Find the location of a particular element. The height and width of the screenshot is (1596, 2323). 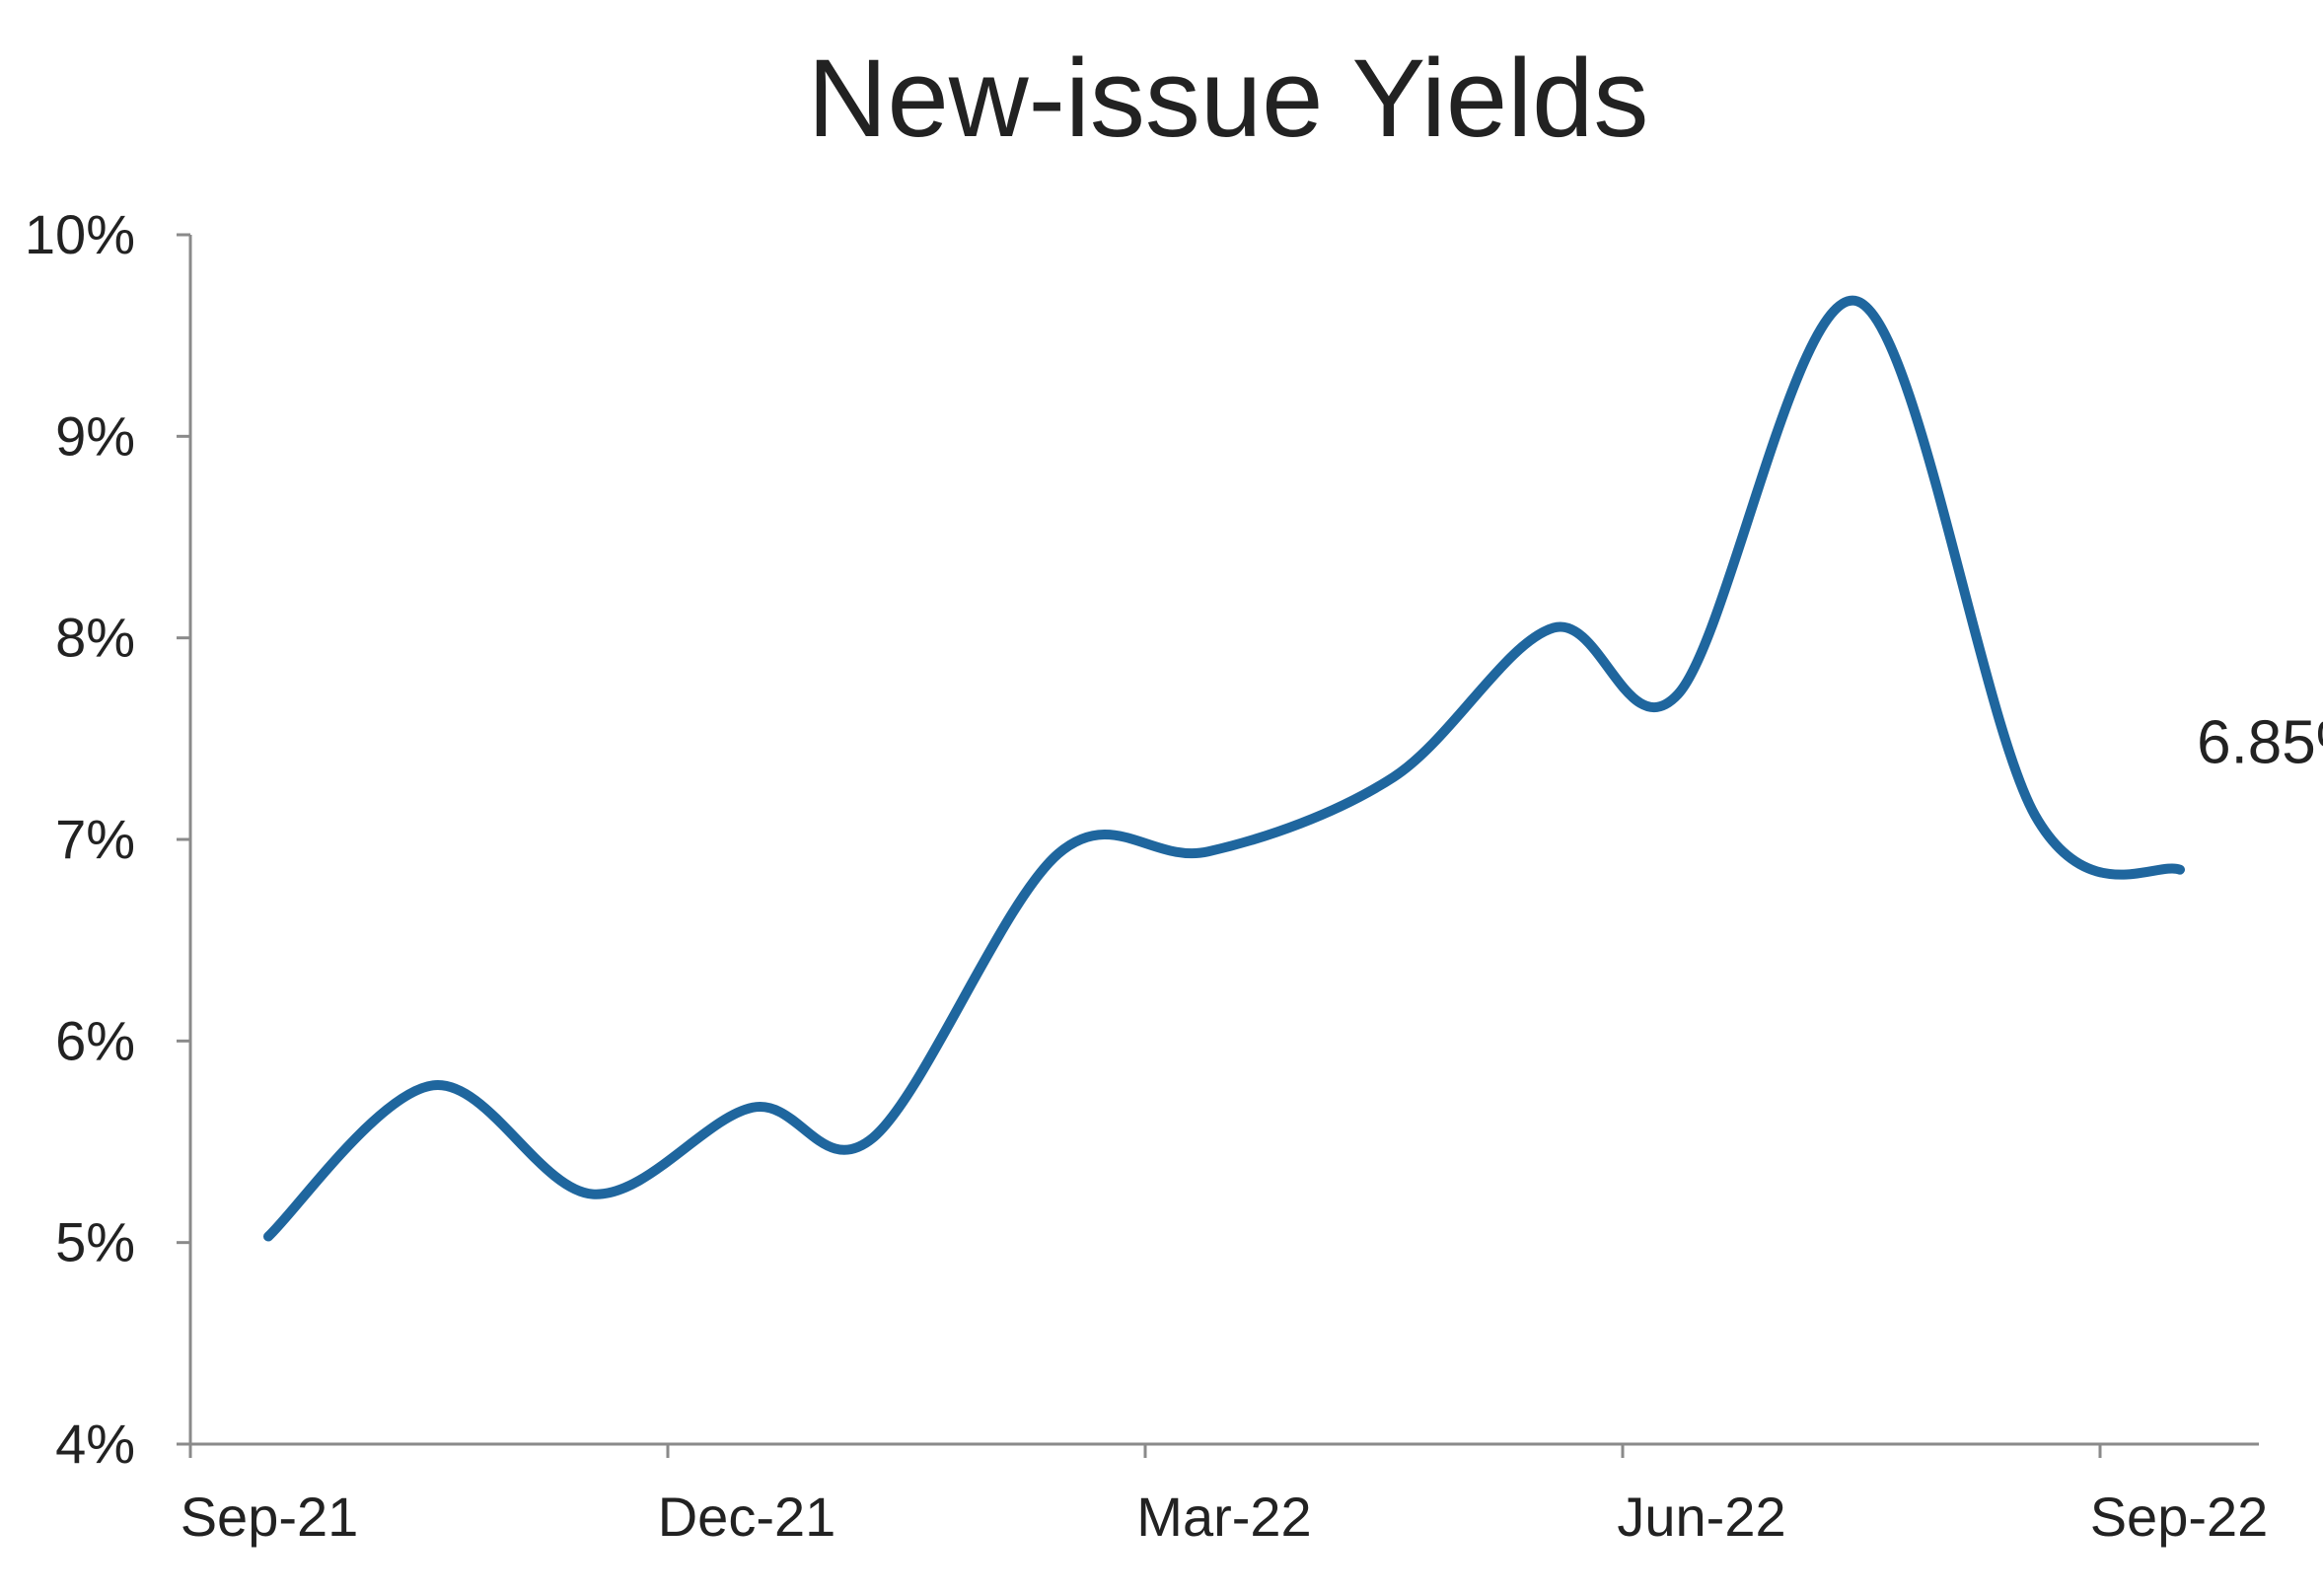

y-tick-label: 8% is located at coordinates (95, 638).